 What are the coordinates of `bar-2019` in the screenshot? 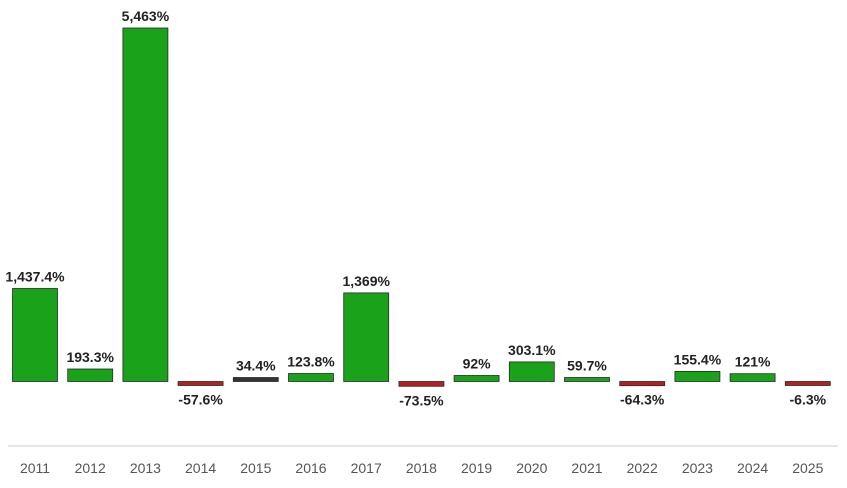 It's located at (476, 378).